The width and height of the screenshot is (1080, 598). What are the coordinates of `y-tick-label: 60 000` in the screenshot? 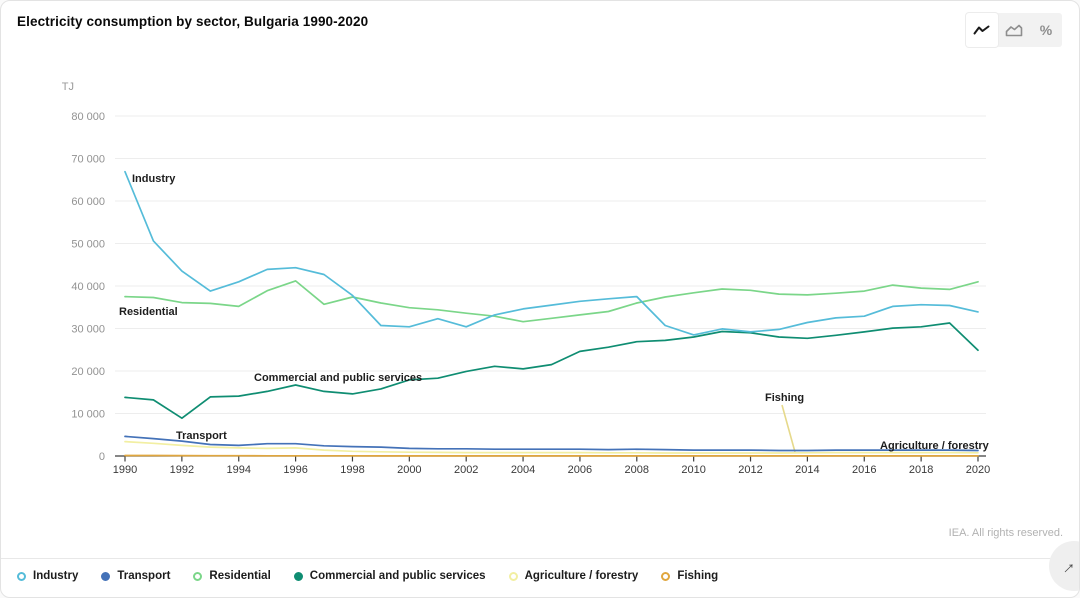 It's located at (88, 202).